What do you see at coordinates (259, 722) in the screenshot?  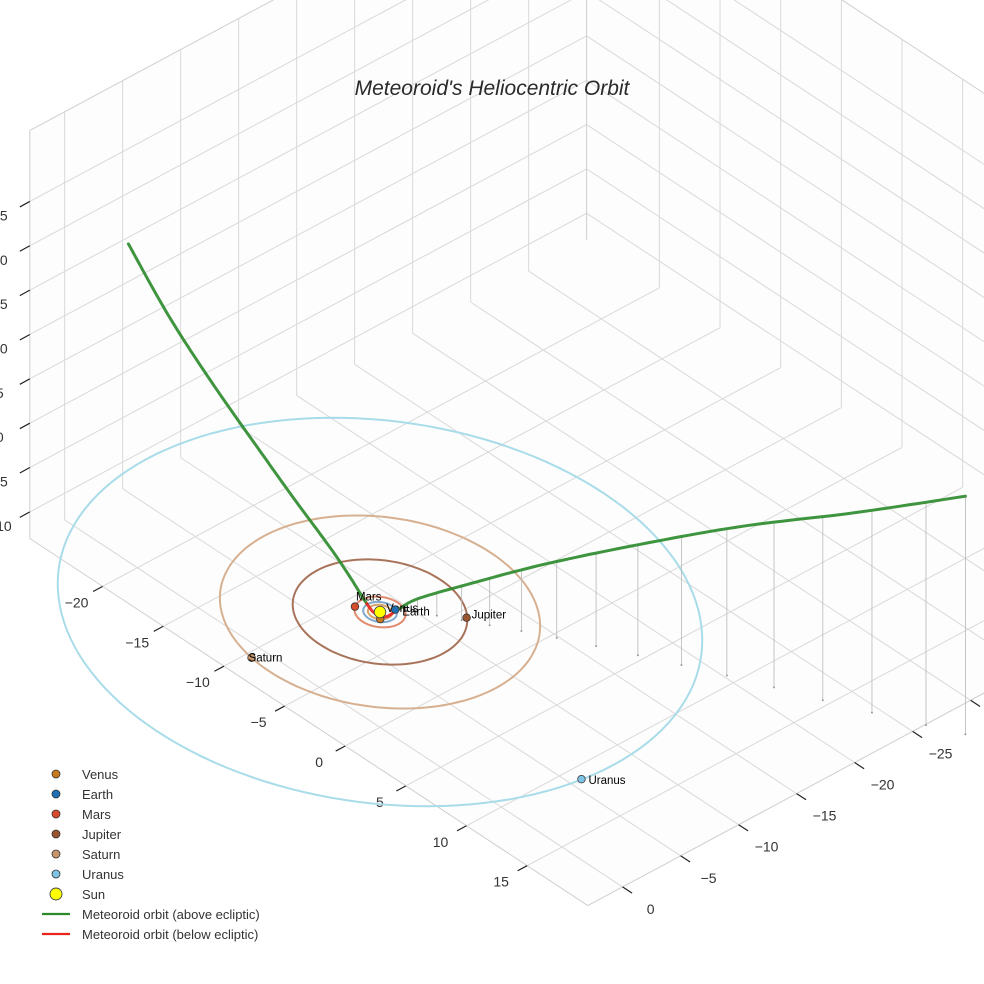 I see `x-tick-label: −5` at bounding box center [259, 722].